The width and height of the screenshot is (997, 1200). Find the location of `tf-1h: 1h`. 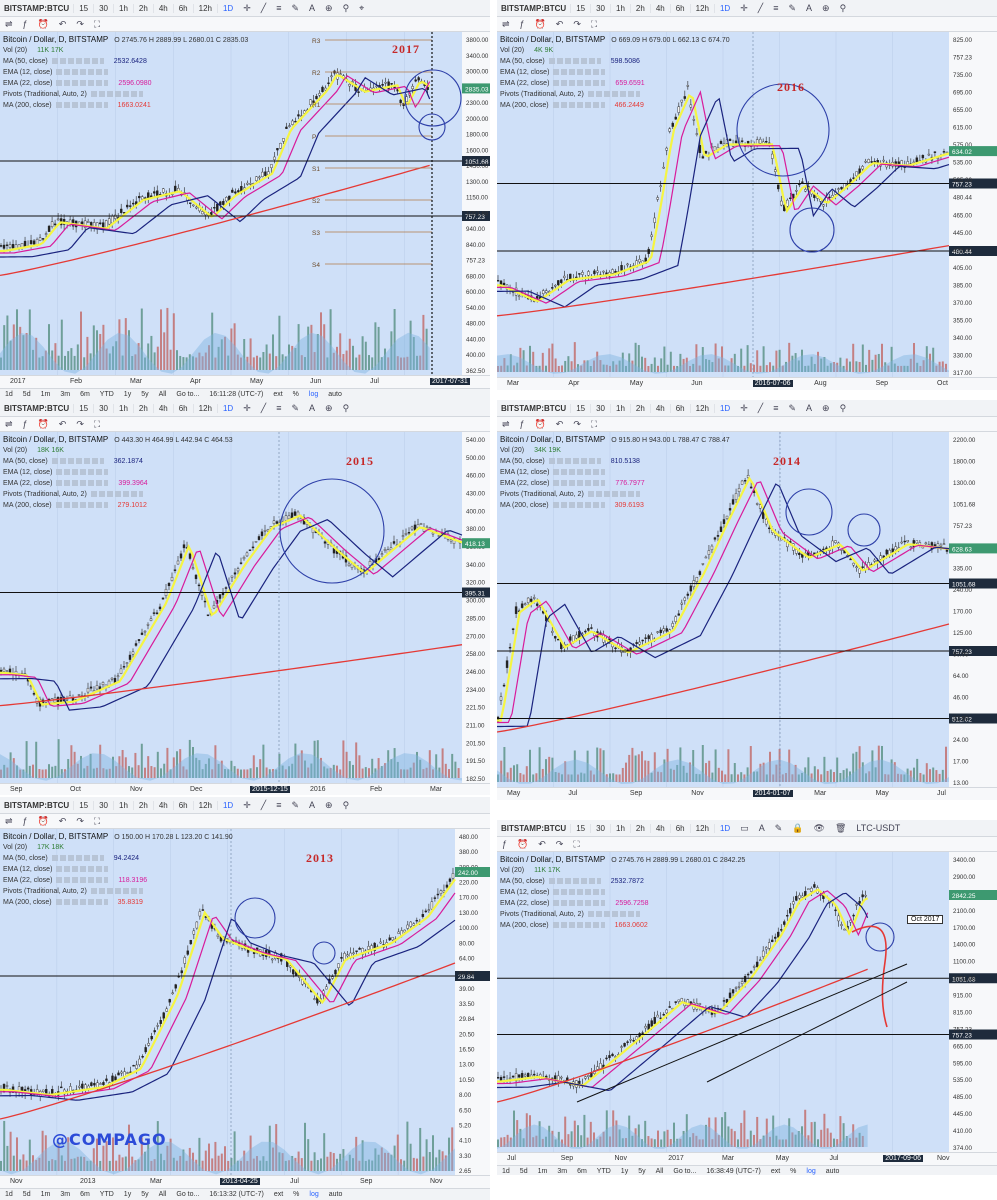

tf-1h: 1h is located at coordinates (123, 805).